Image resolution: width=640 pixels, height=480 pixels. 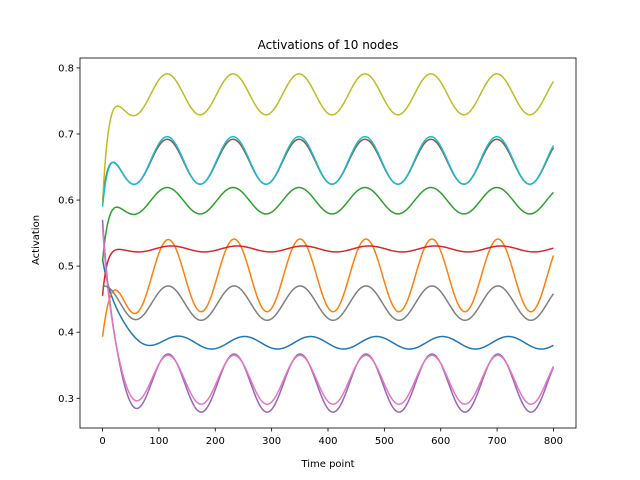 What do you see at coordinates (327, 441) in the screenshot?
I see `x-tick-label: 400` at bounding box center [327, 441].